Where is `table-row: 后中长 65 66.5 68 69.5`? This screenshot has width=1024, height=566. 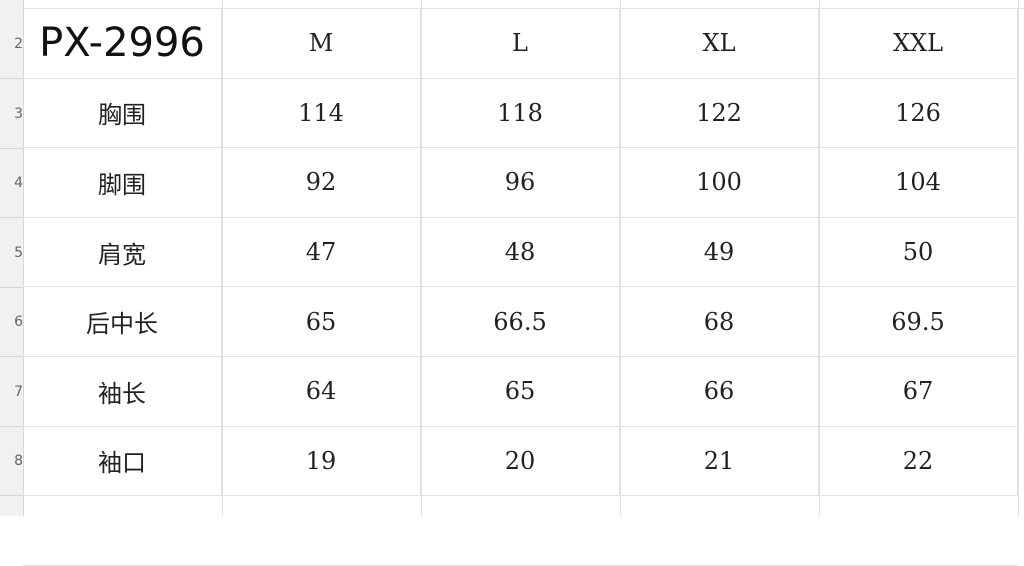 table-row: 后中长 65 66.5 68 69.5 is located at coordinates (520, 322).